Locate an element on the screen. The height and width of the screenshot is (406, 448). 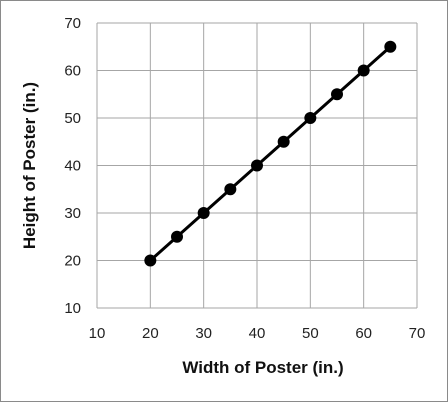
x-tick-label: 60 is located at coordinates (363, 333).